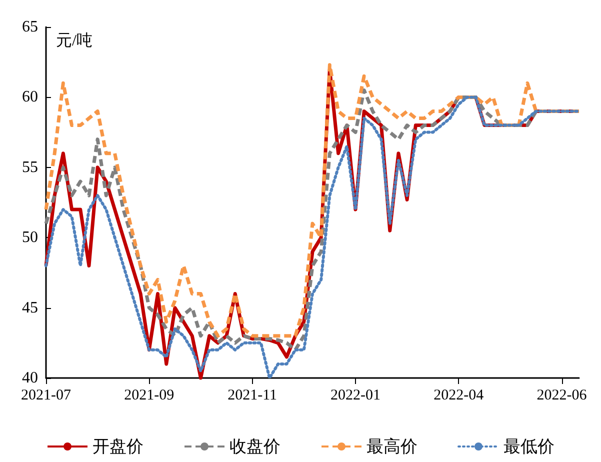 Image resolution: width=601 pixels, height=462 pixels. I want to click on y-tick-label: 60, so click(30, 97).